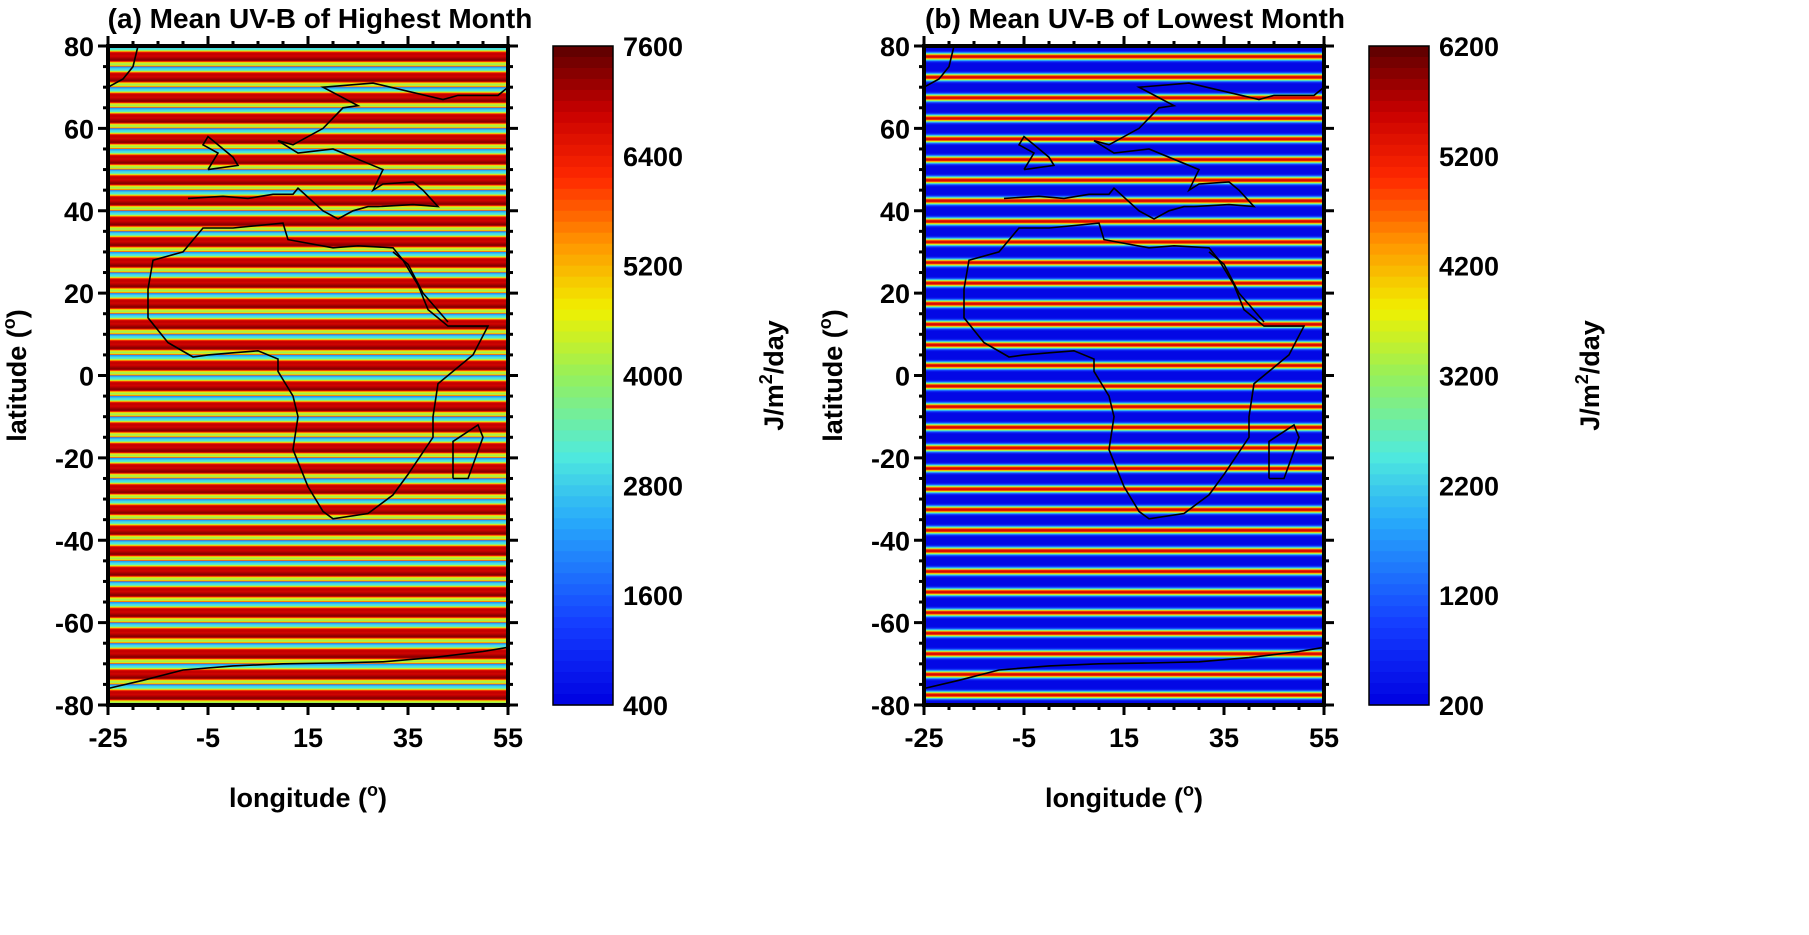 This screenshot has height=935, width=1809. Describe the element at coordinates (895, 129) in the screenshot. I see `y-tick-label: 60` at that location.